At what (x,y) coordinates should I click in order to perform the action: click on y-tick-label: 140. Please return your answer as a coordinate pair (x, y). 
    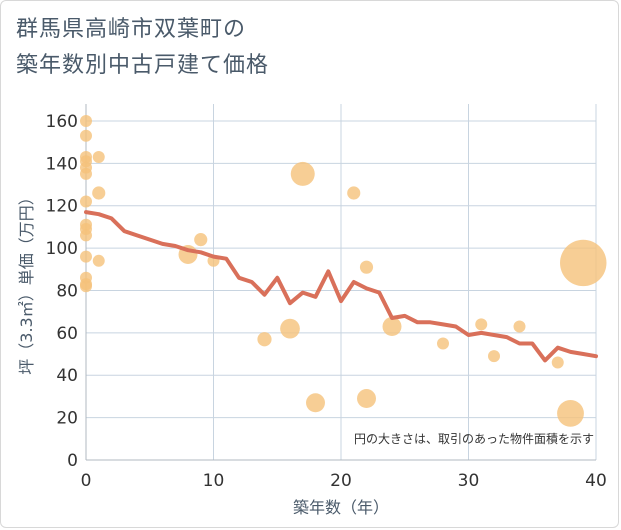
    Looking at the image, I should click on (62, 164).